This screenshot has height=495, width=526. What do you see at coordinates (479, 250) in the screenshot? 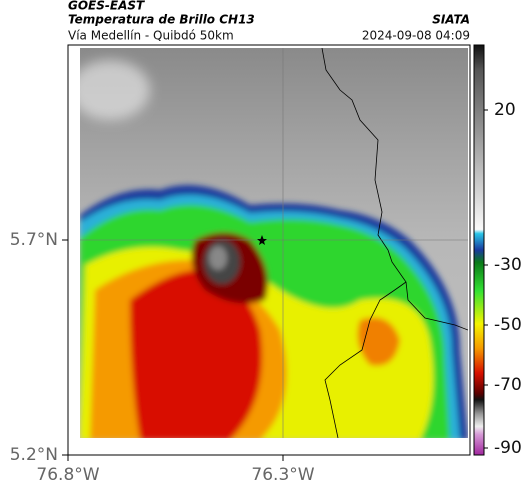
I see `colorbar` at bounding box center [479, 250].